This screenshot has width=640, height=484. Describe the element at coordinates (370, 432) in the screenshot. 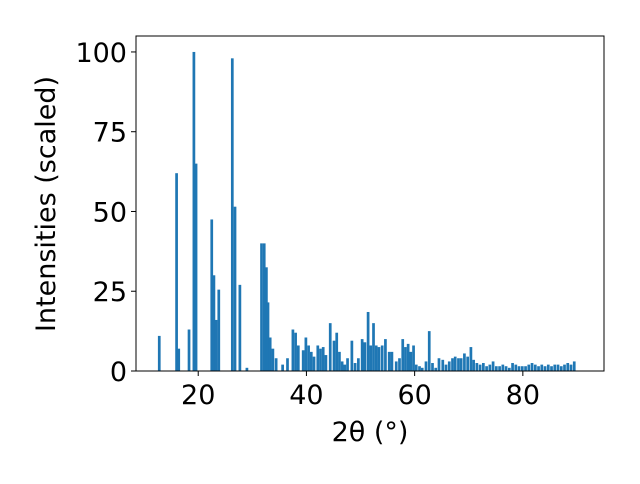

I see `x-axis-label: 2θ (°)` at that location.